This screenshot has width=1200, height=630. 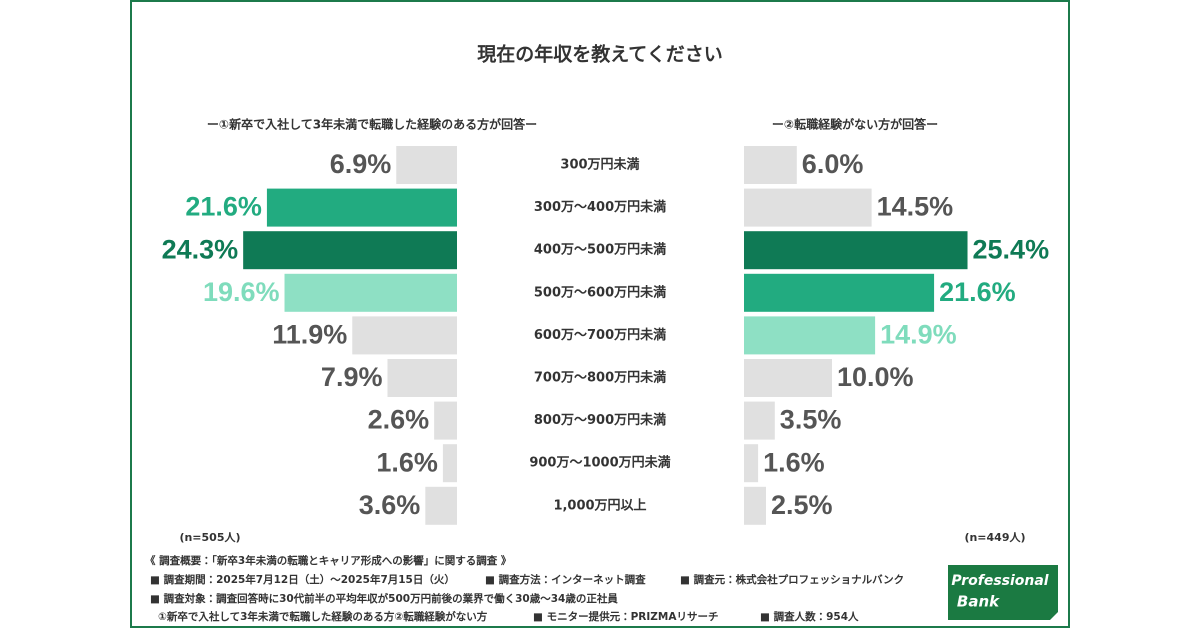 I want to click on value-label: 24.3%, so click(x=200, y=249).